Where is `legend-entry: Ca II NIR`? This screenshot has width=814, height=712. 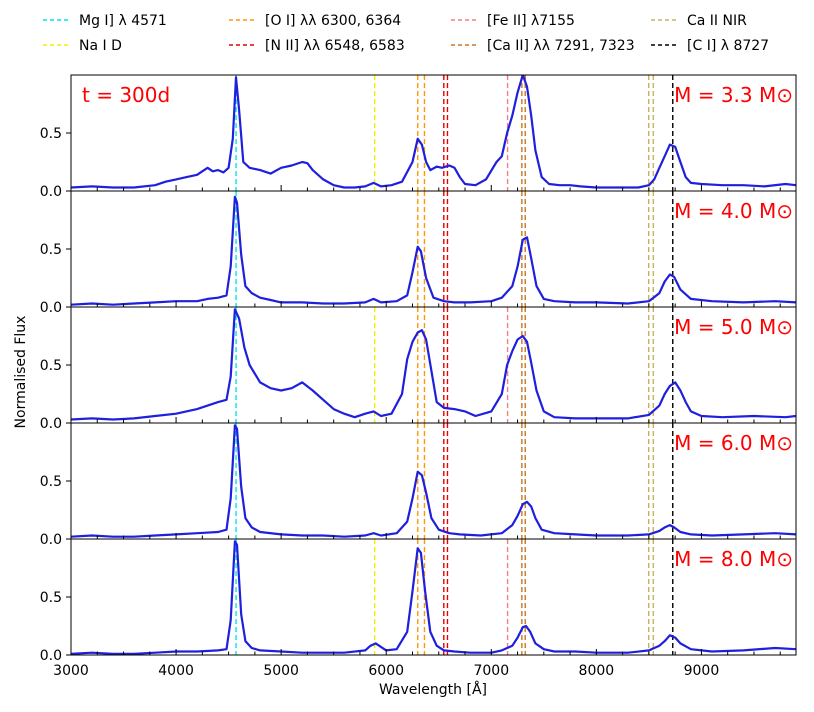 legend-entry: Ca II NIR is located at coordinates (699, 21).